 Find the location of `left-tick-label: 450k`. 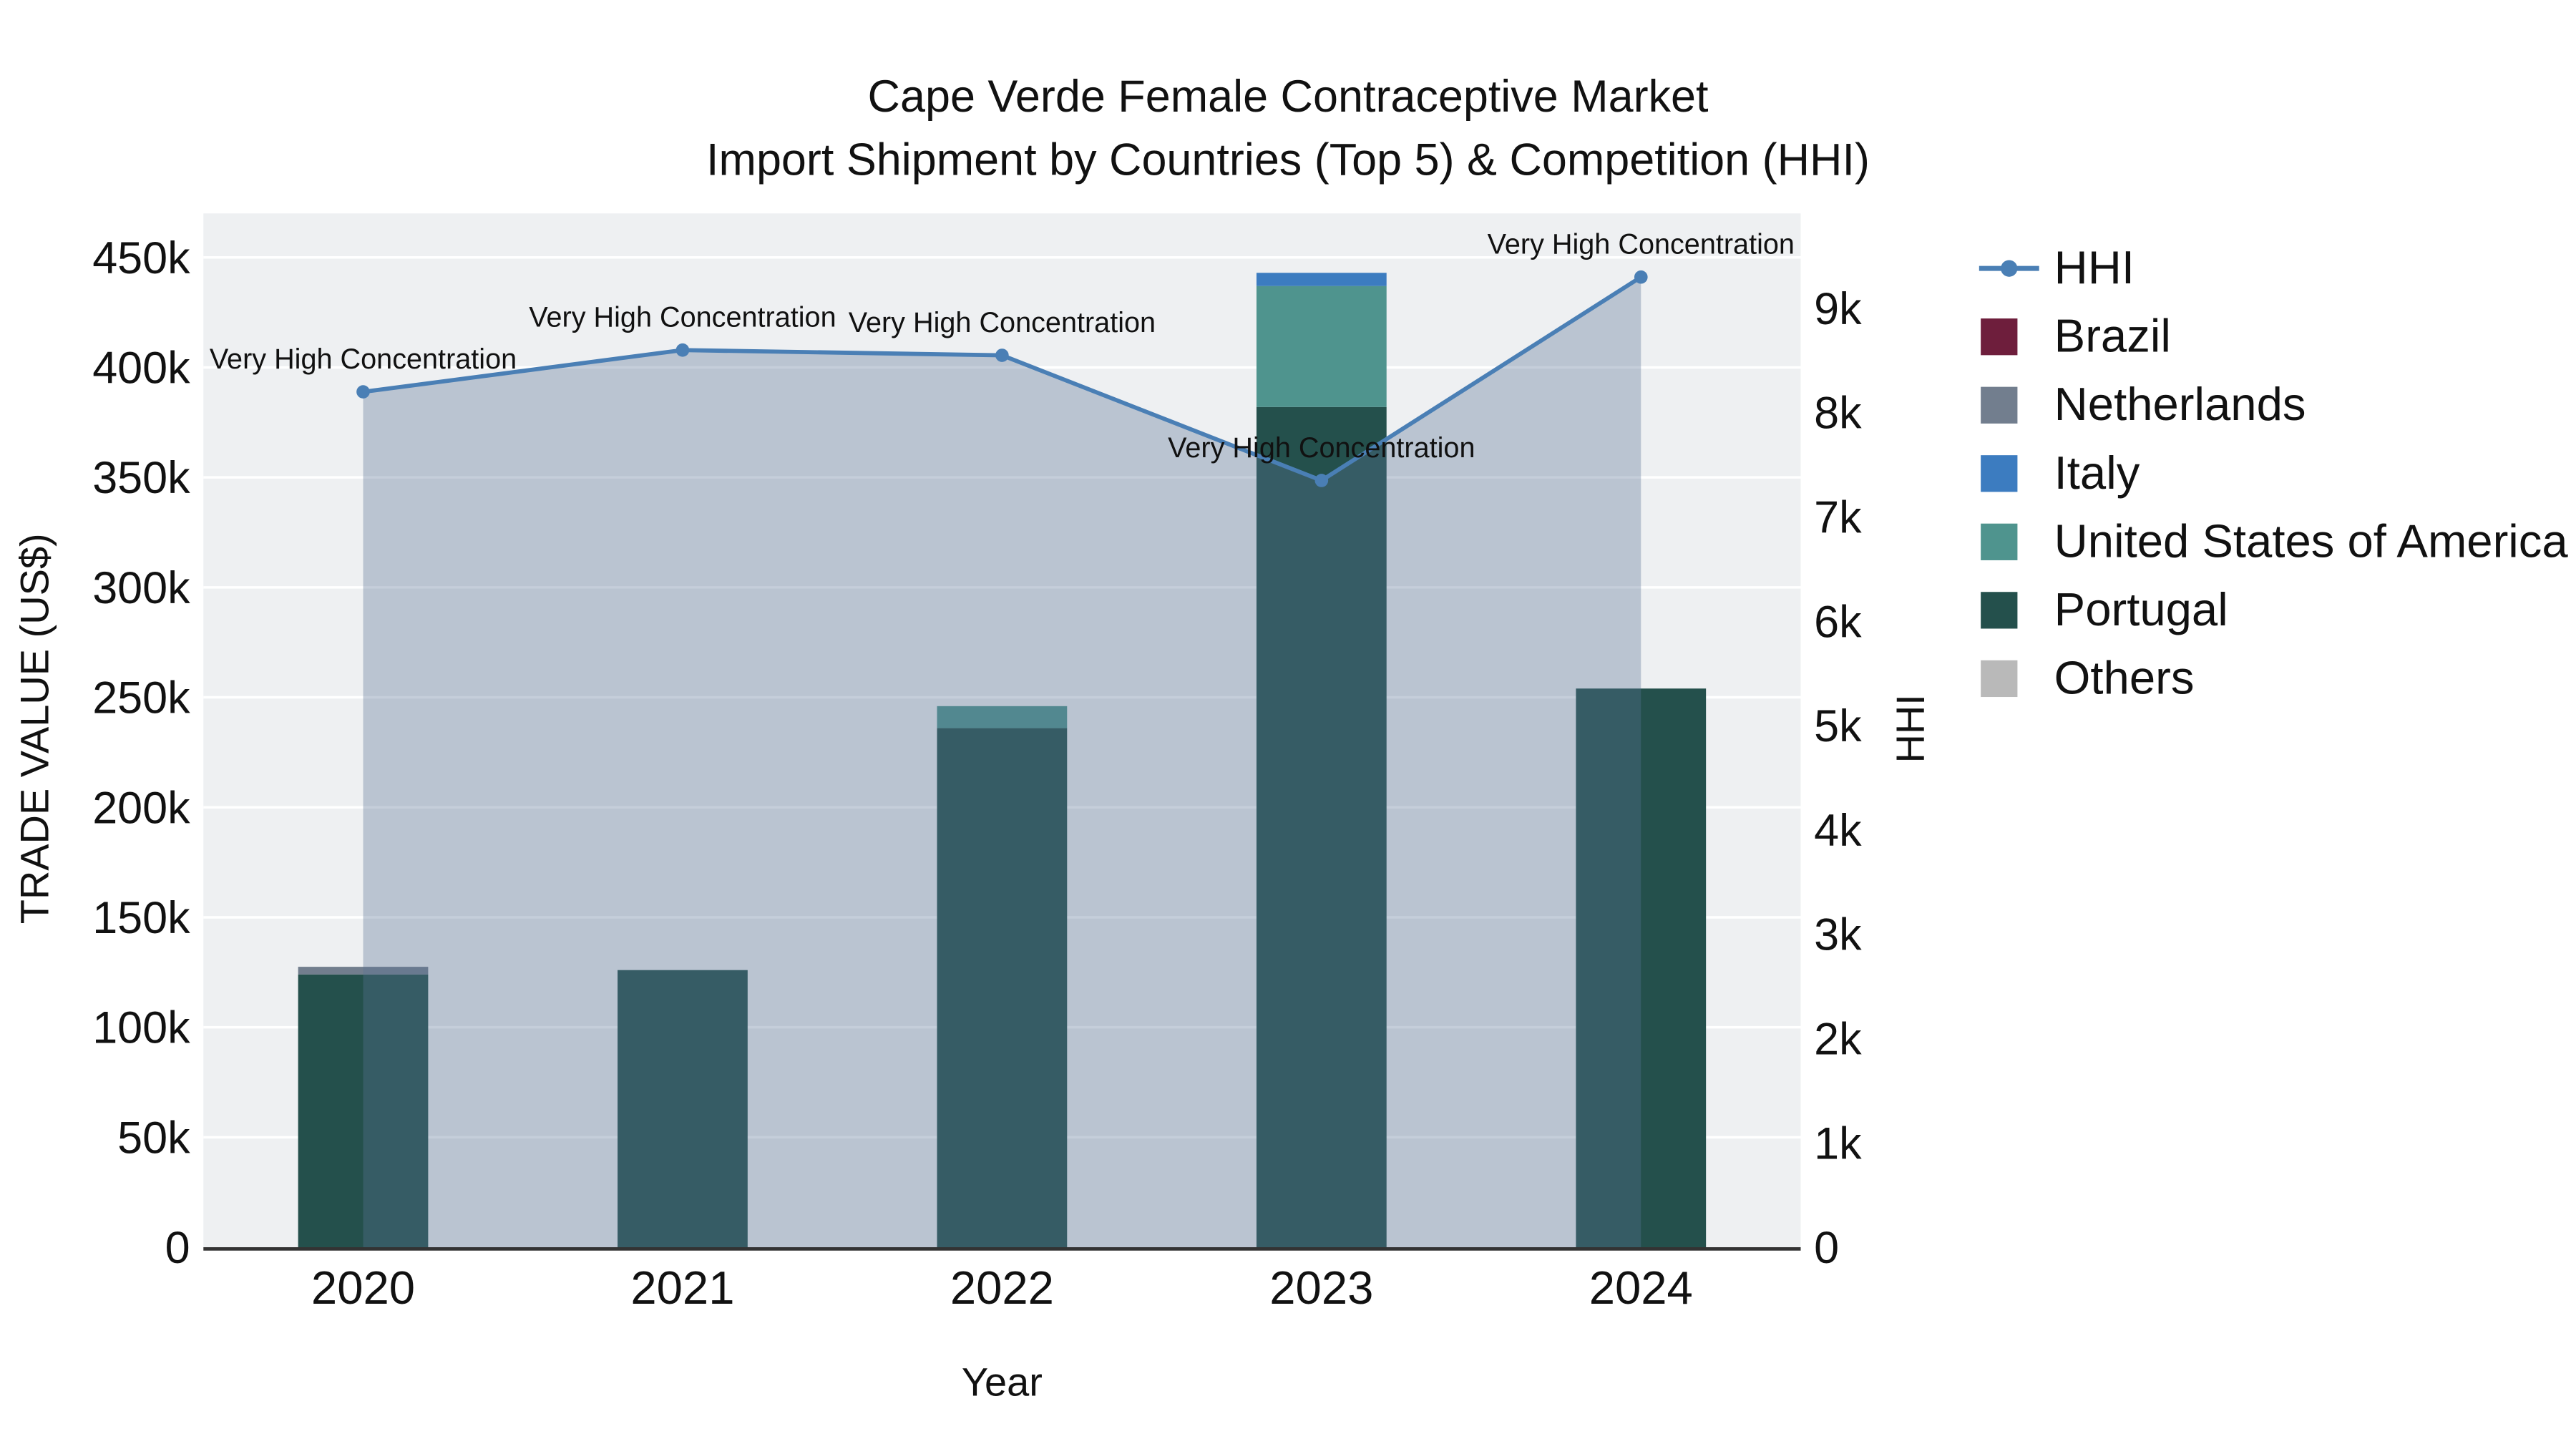

left-tick-label: 450k is located at coordinates (141, 258).